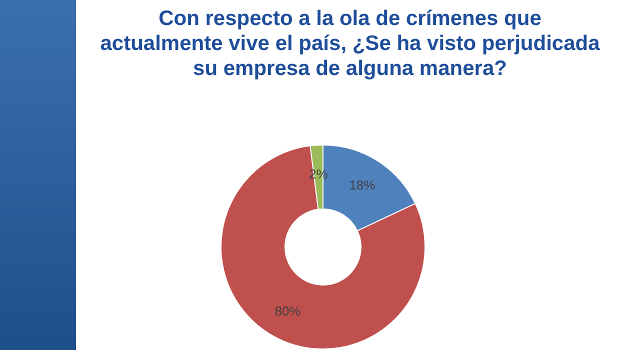 The width and height of the screenshot is (630, 350). I want to click on data-label: 18%, so click(362, 185).